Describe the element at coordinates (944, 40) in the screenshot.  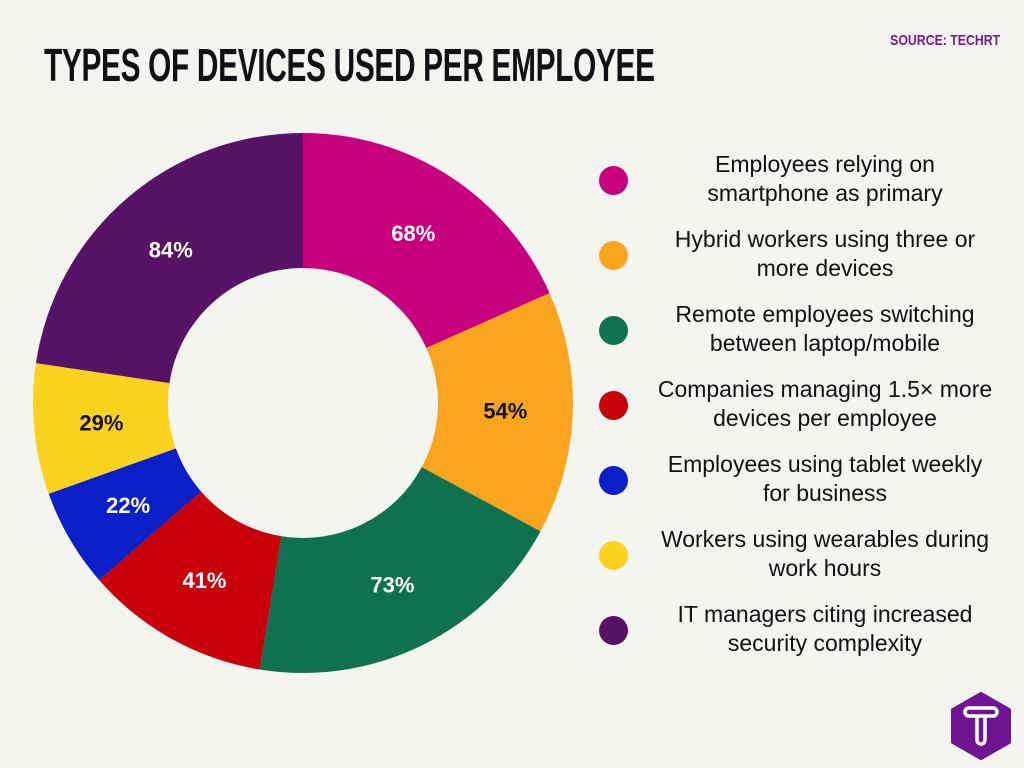
I see `source-label: SOURCE: TECHRT` at that location.